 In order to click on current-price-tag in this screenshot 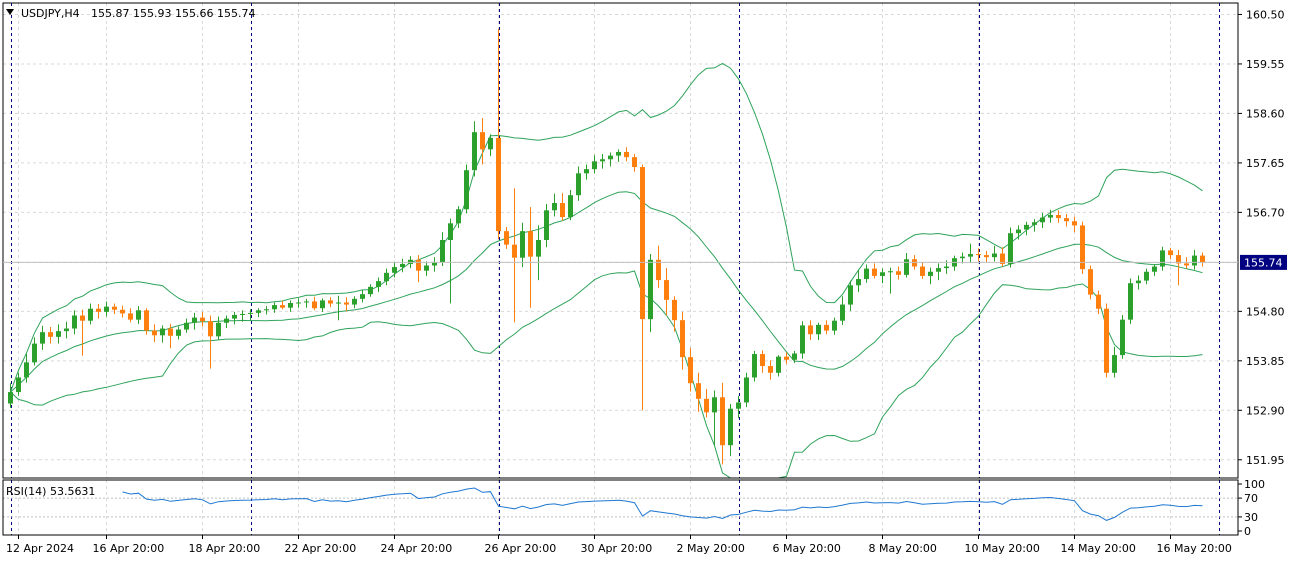, I will do `click(1263, 262)`.